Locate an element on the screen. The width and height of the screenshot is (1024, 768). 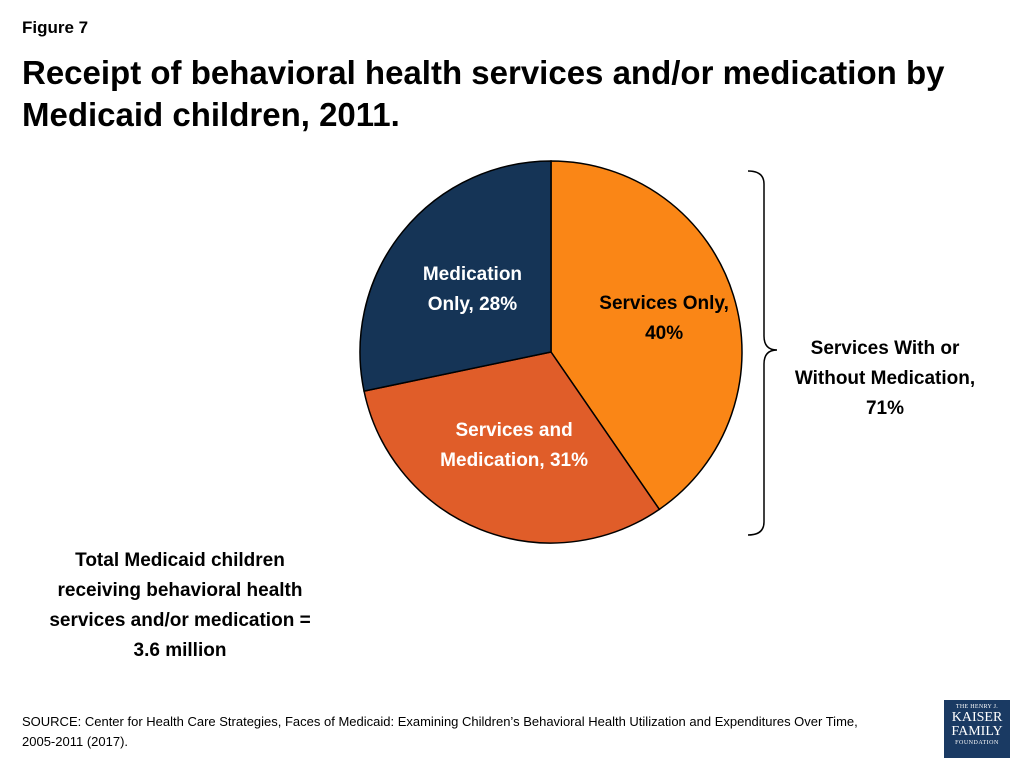
pie-label-medication-only: Medication Only, 28% is located at coordinates (472, 289).